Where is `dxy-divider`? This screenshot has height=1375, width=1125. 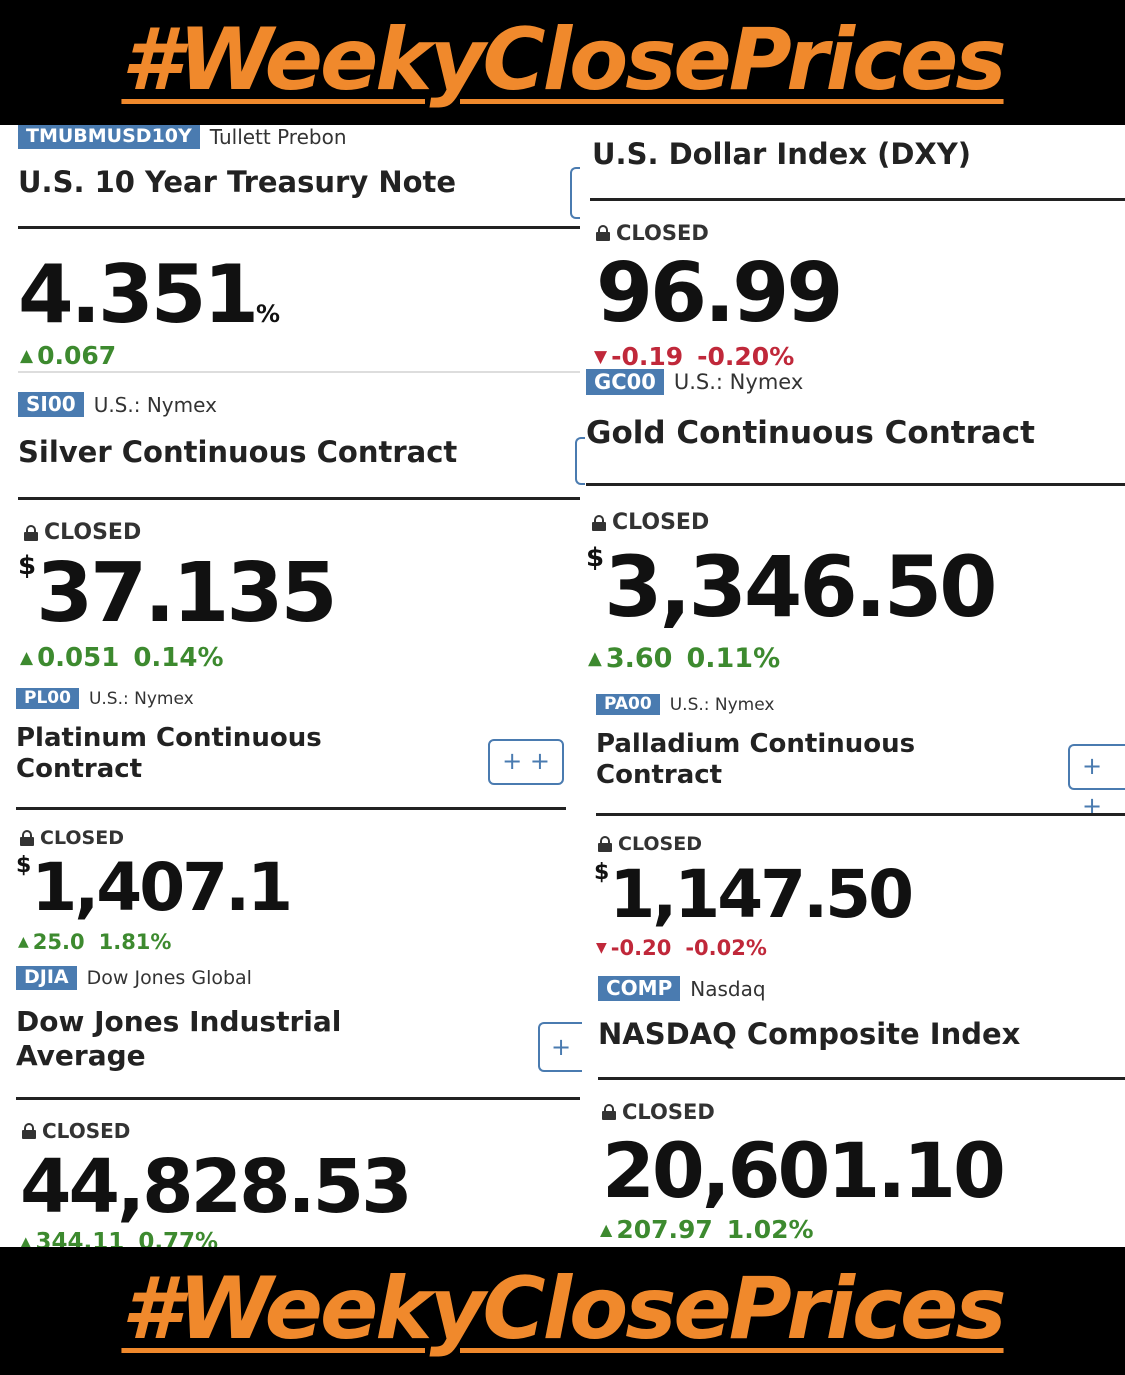 dxy-divider is located at coordinates (857, 199).